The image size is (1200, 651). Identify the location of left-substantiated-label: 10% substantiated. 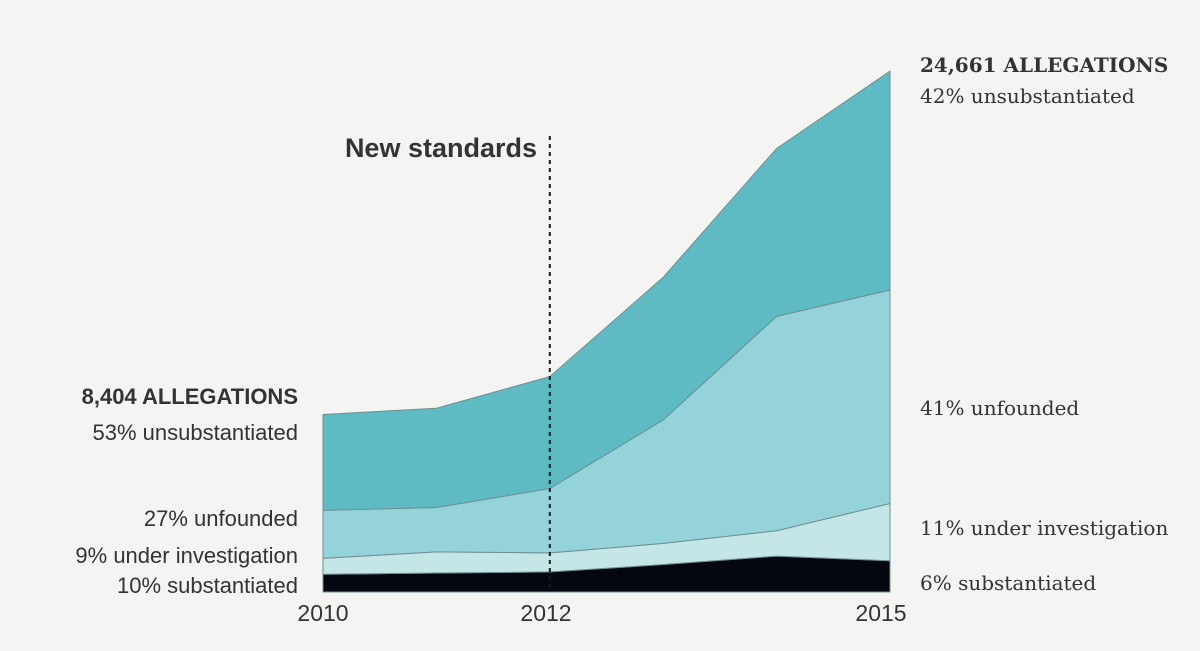
(207, 585).